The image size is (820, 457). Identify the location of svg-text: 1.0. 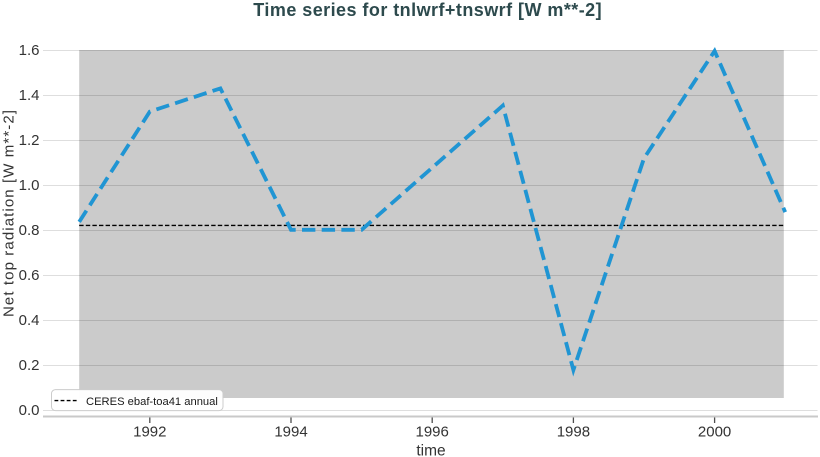
(29, 185).